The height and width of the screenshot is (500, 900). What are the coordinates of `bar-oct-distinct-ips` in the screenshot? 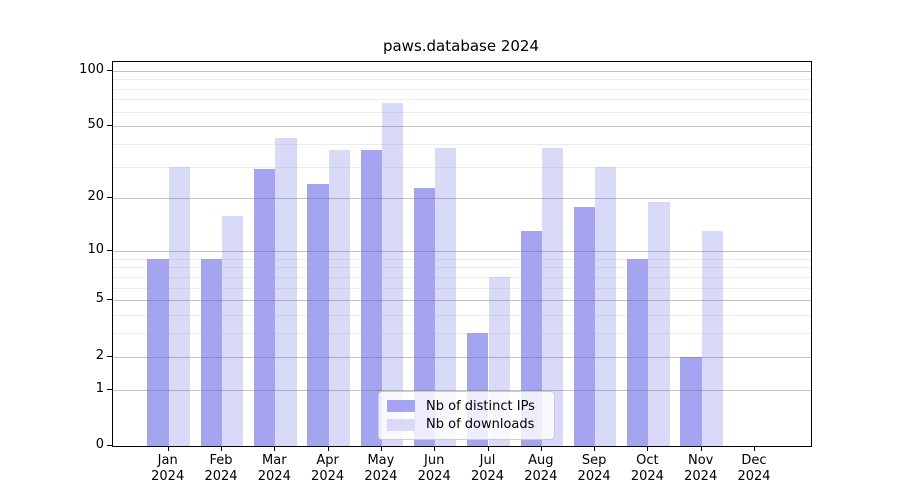 It's located at (638, 352).